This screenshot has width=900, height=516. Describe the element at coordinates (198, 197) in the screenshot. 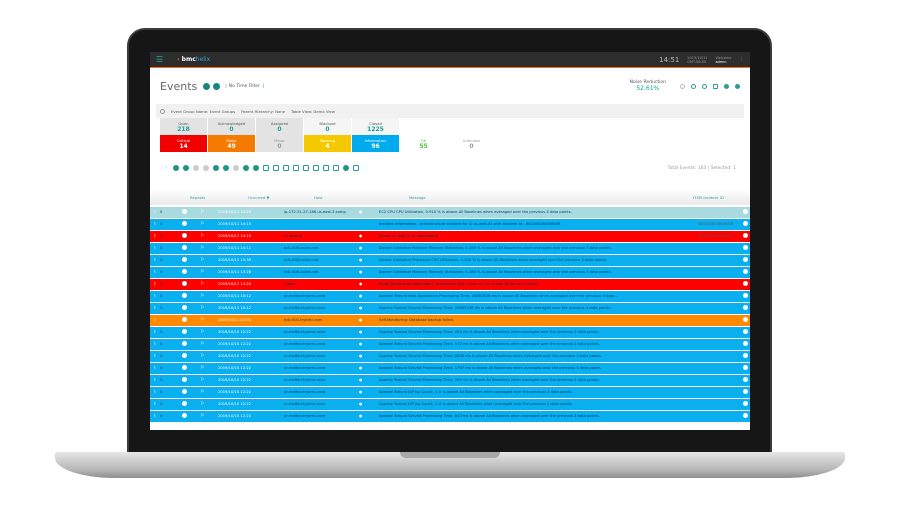

I see `col-repeats: Repeats` at that location.